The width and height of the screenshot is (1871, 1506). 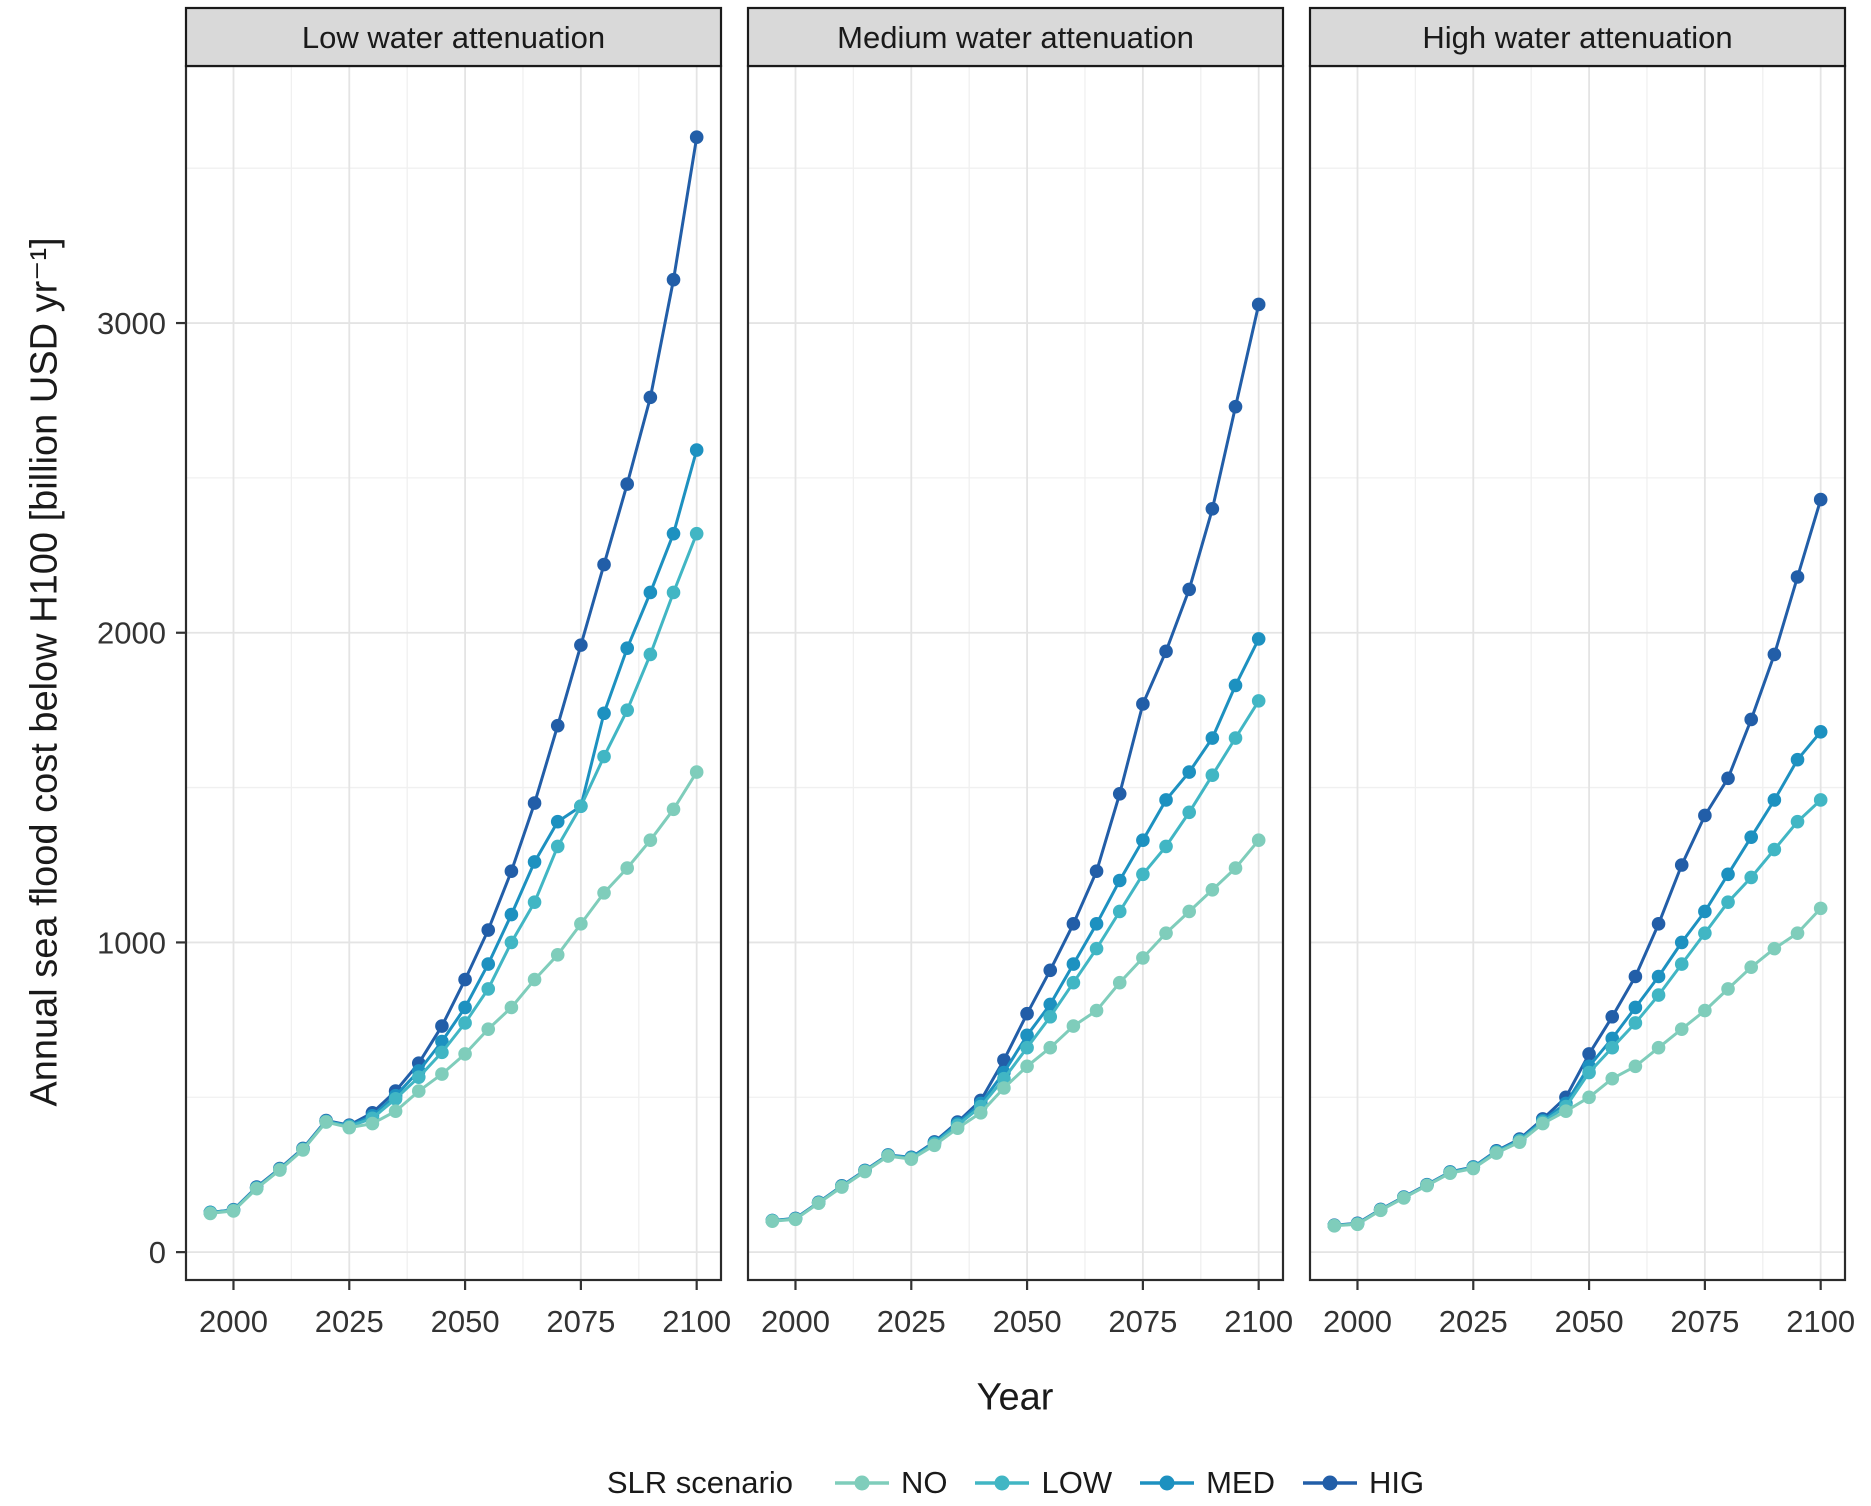 I want to click on facet-strip-title: High water attenuation, so click(x=1577, y=37).